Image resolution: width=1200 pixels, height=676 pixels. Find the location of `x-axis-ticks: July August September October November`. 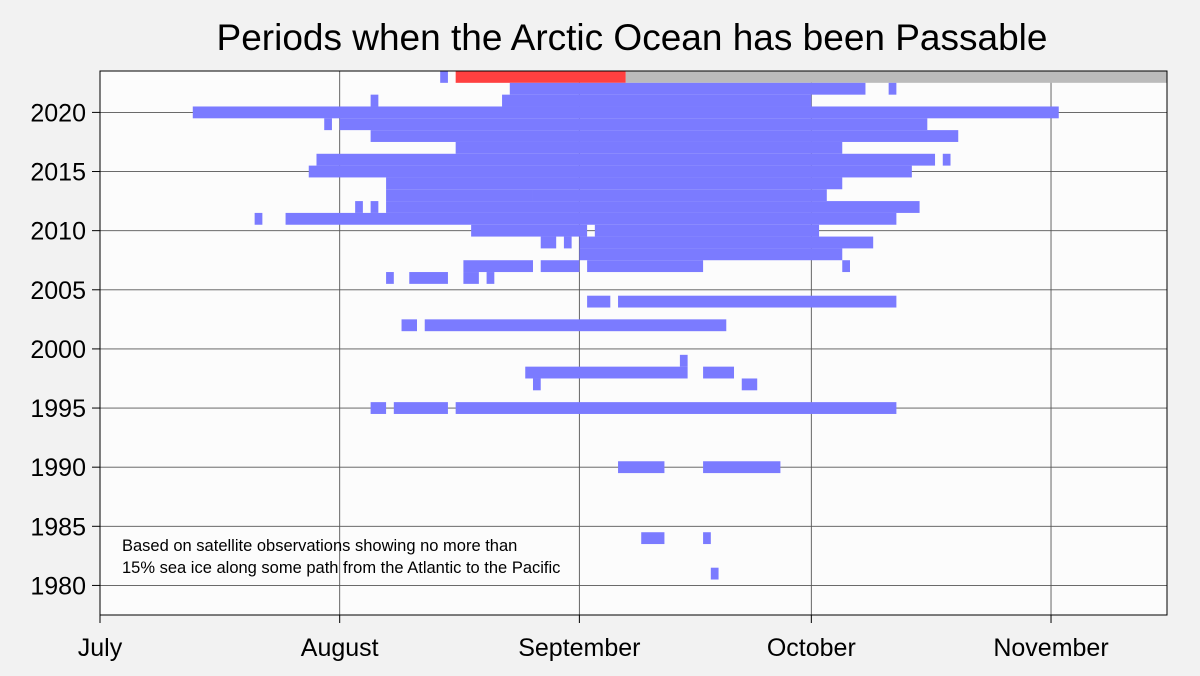

x-axis-ticks: July August September October November is located at coordinates (593, 638).